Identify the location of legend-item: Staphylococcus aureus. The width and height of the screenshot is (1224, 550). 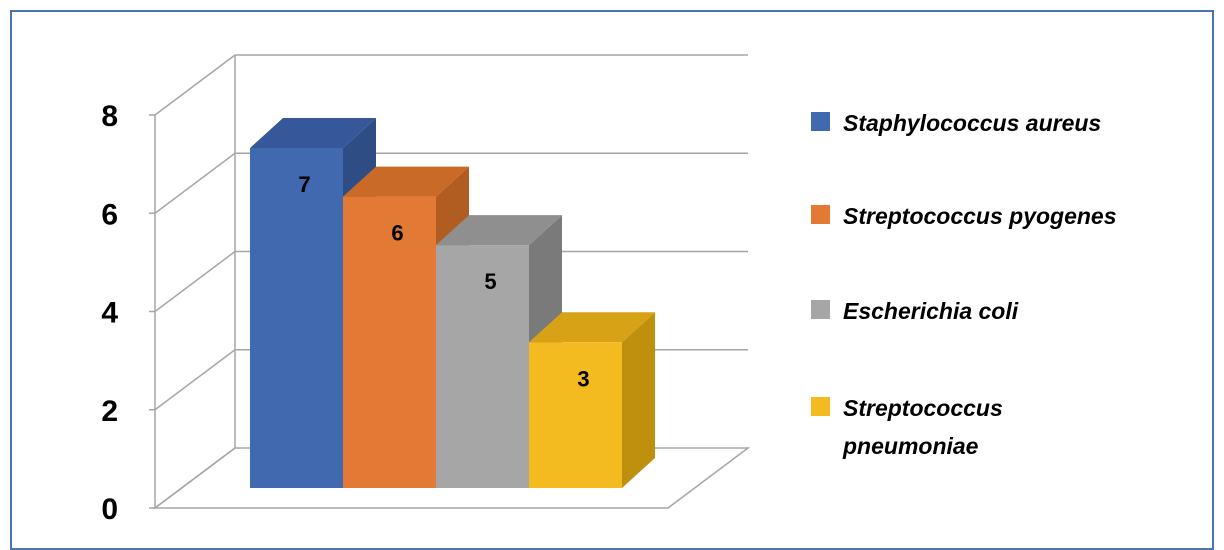
(956, 123).